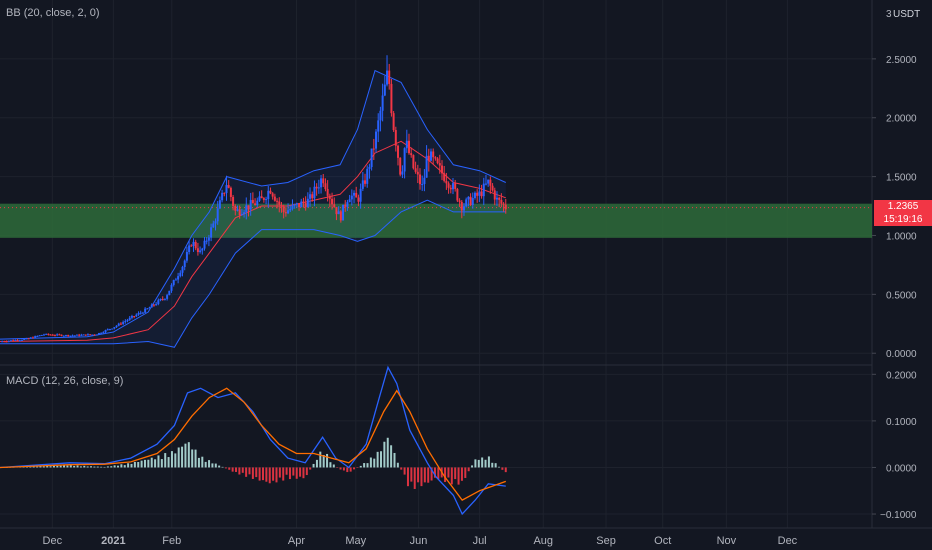 Image resolution: width=932 pixels, height=550 pixels. I want to click on bb-indicator-label: BB (20, close, 2, 0), so click(53, 13).